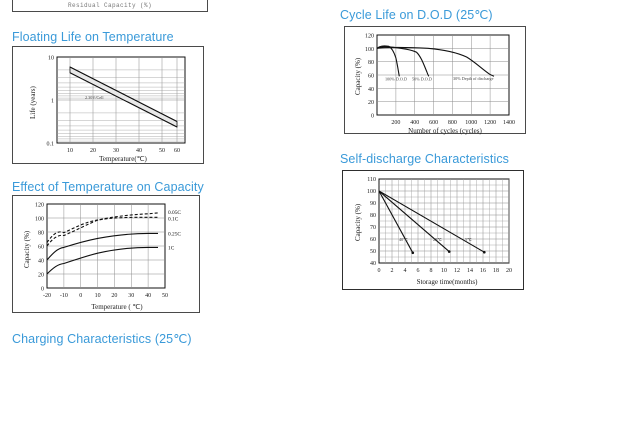 This screenshot has width=640, height=425. What do you see at coordinates (425, 159) in the screenshot?
I see `heading-self-discharge: Self-discharge Characteristics` at bounding box center [425, 159].